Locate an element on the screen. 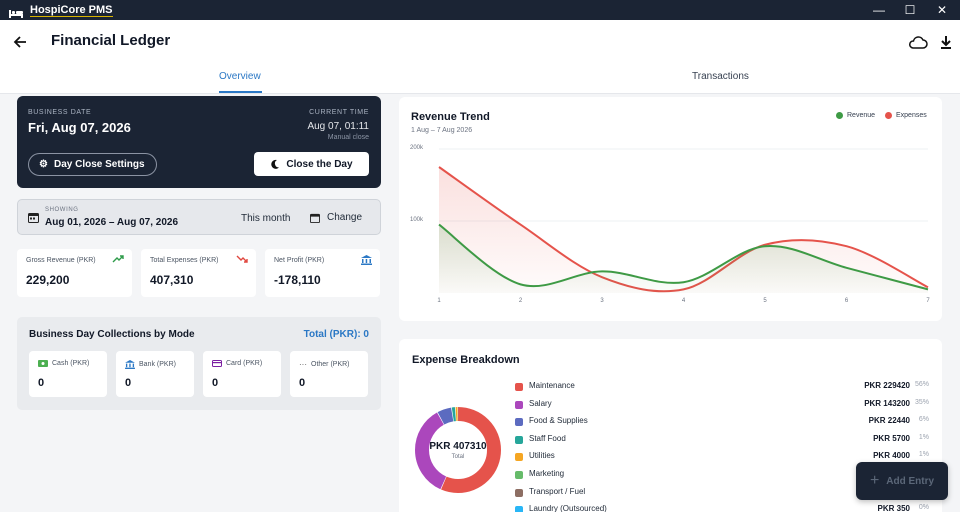  download-button is located at coordinates (946, 42).